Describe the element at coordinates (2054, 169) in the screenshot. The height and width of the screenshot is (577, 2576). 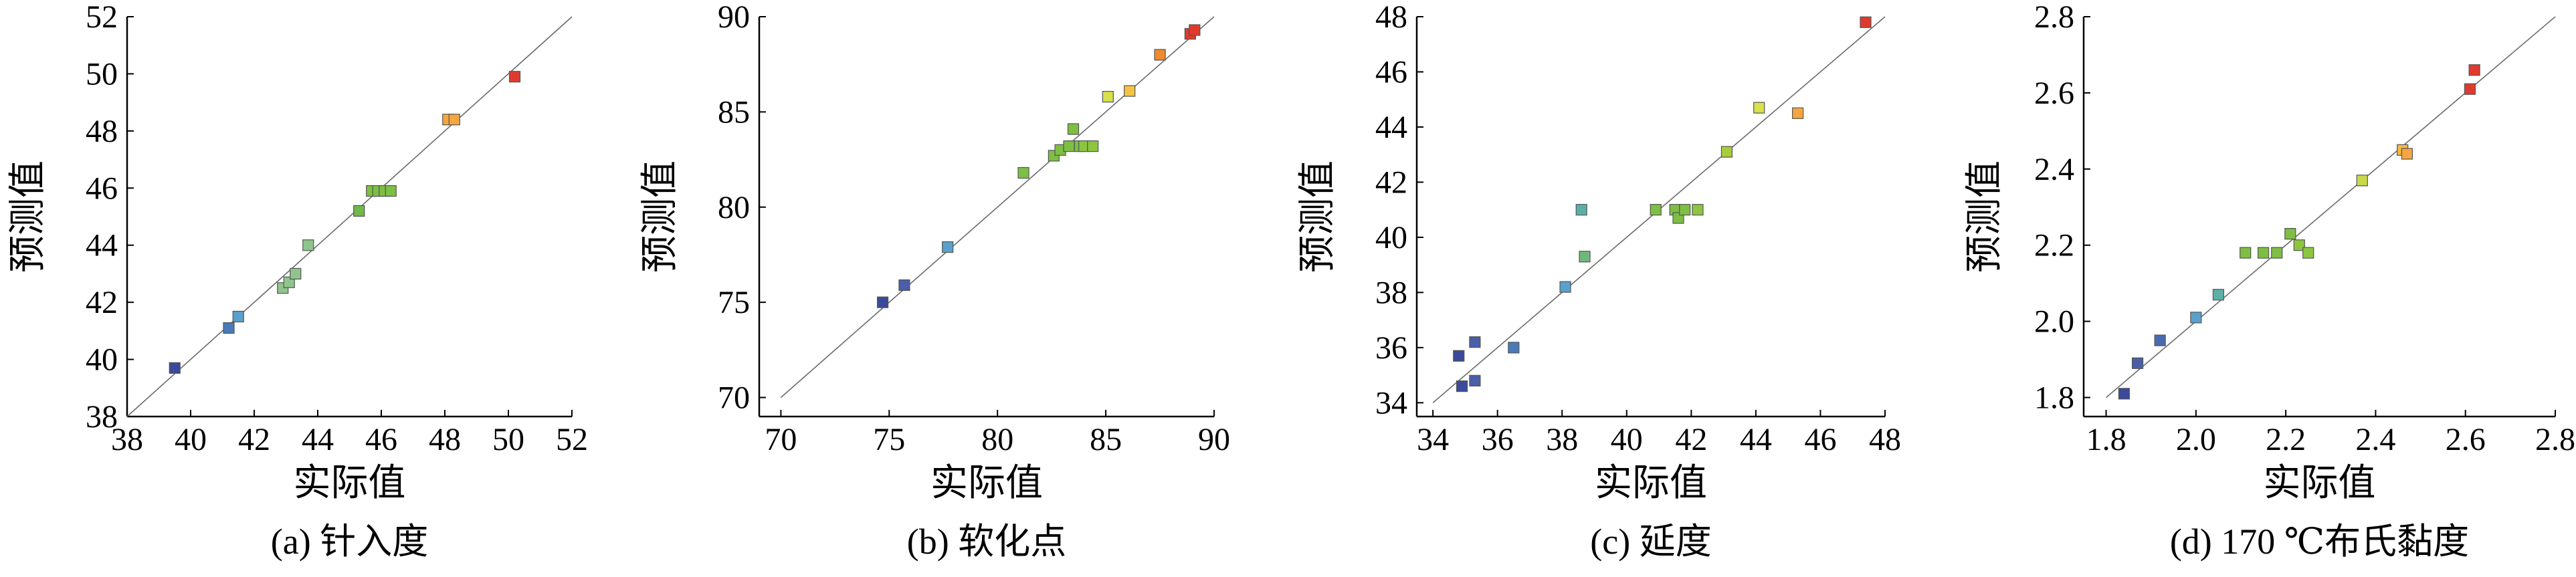
I see `y-tick-label: 2.4` at that location.